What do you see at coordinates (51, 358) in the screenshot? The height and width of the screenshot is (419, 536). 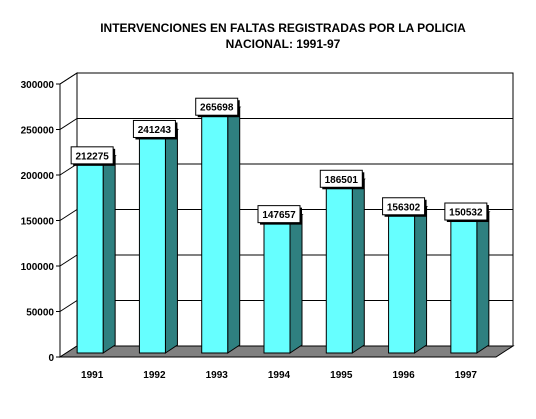 I see `y-tick-label: 0` at bounding box center [51, 358].